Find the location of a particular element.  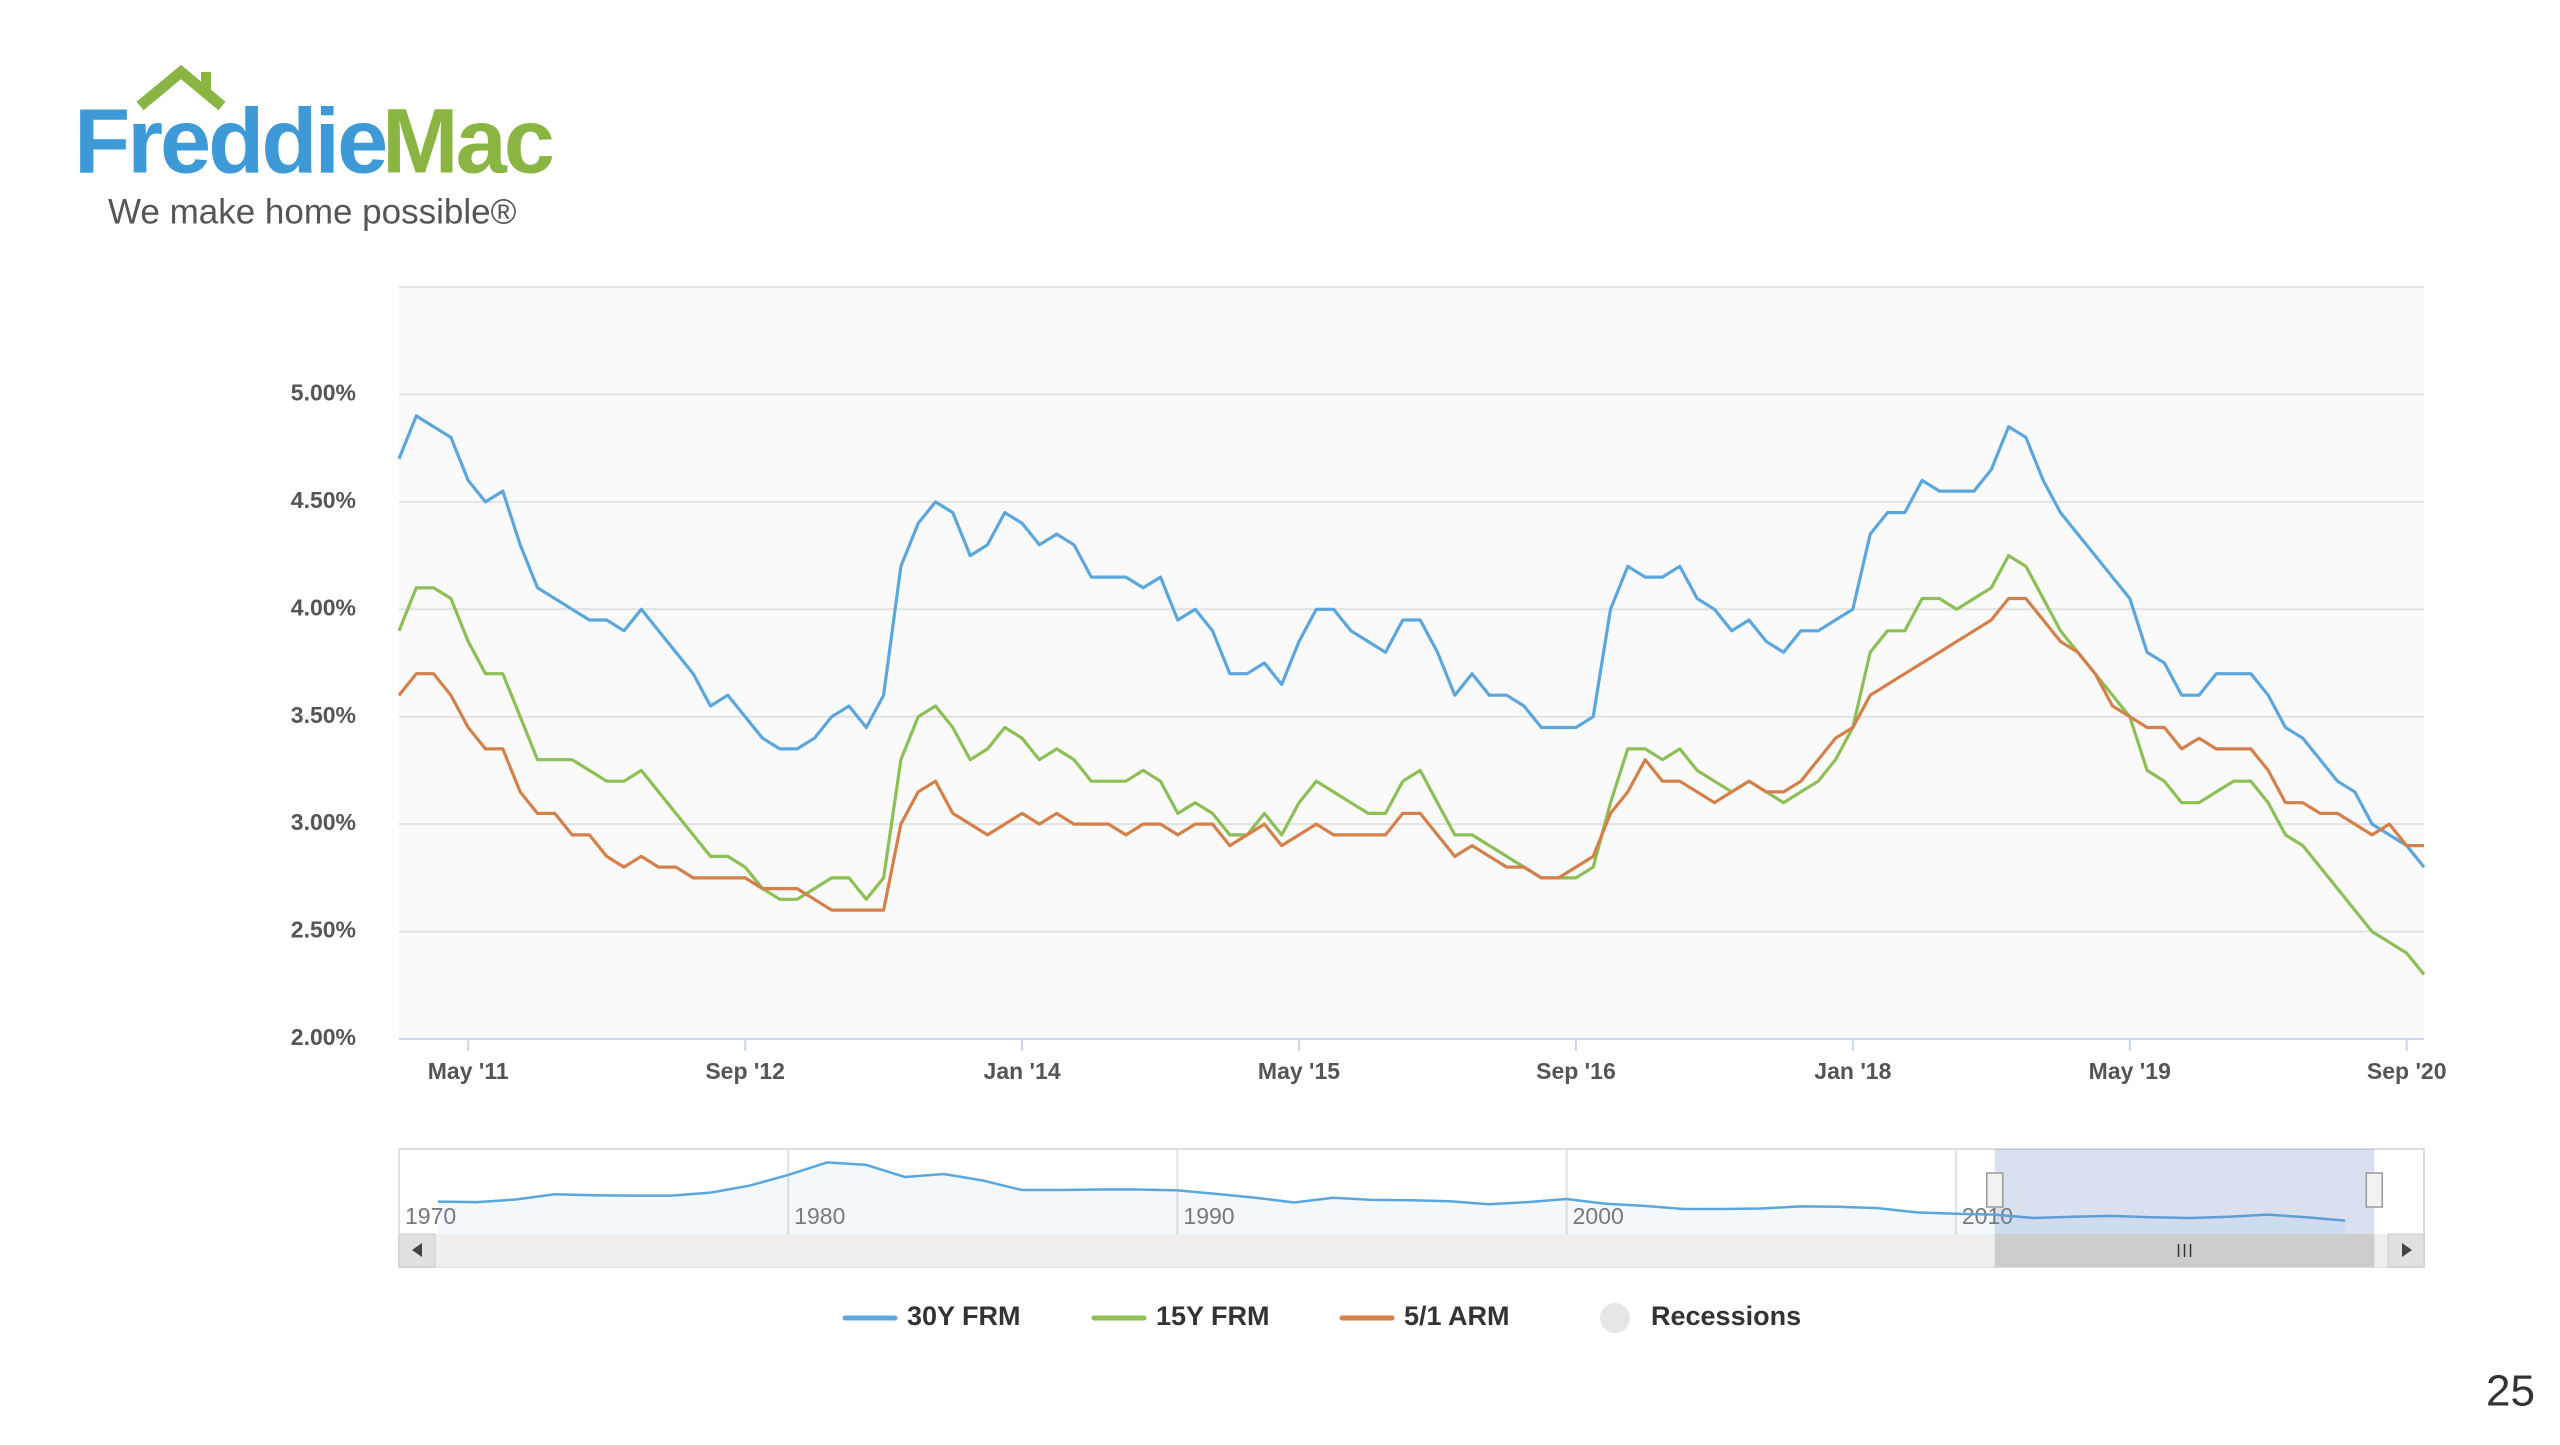

y-tick-label: 4.00% is located at coordinates (323, 607).